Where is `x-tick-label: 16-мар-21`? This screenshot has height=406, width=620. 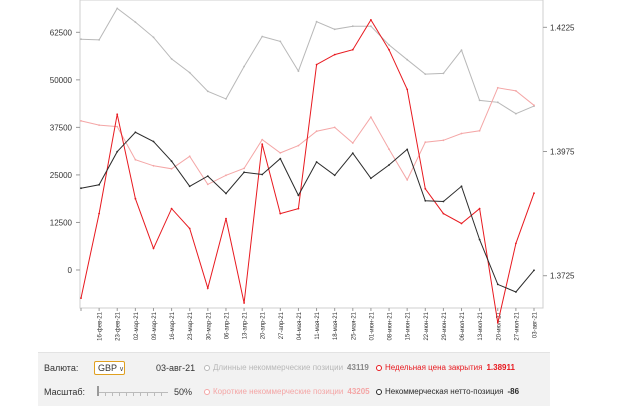
x-tick-label: 16-мар-21 is located at coordinates (173, 325).